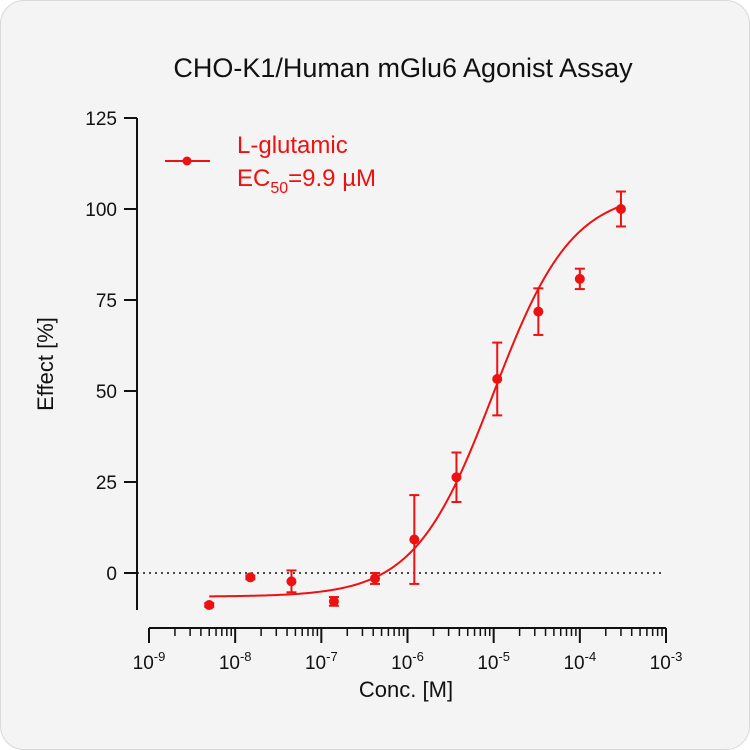 The image size is (750, 750). Describe the element at coordinates (579, 661) in the screenshot. I see `x-tick-label: 10⁻⁴` at that location.